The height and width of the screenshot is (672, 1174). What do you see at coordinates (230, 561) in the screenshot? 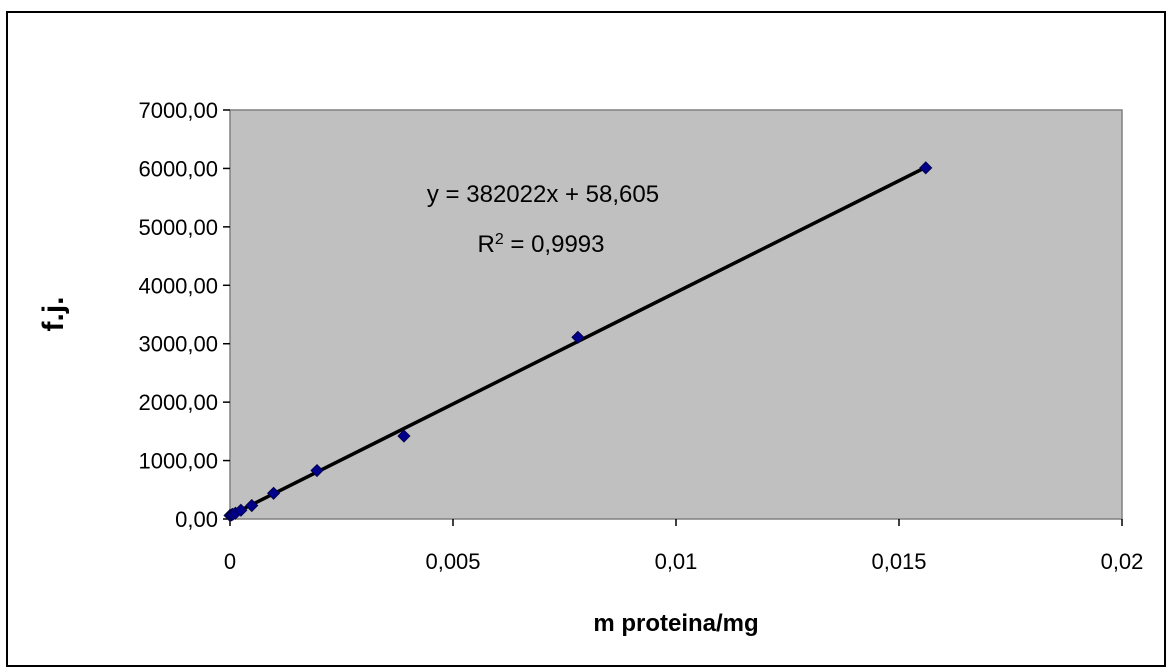
I see `x-tick-label: 0` at bounding box center [230, 561].